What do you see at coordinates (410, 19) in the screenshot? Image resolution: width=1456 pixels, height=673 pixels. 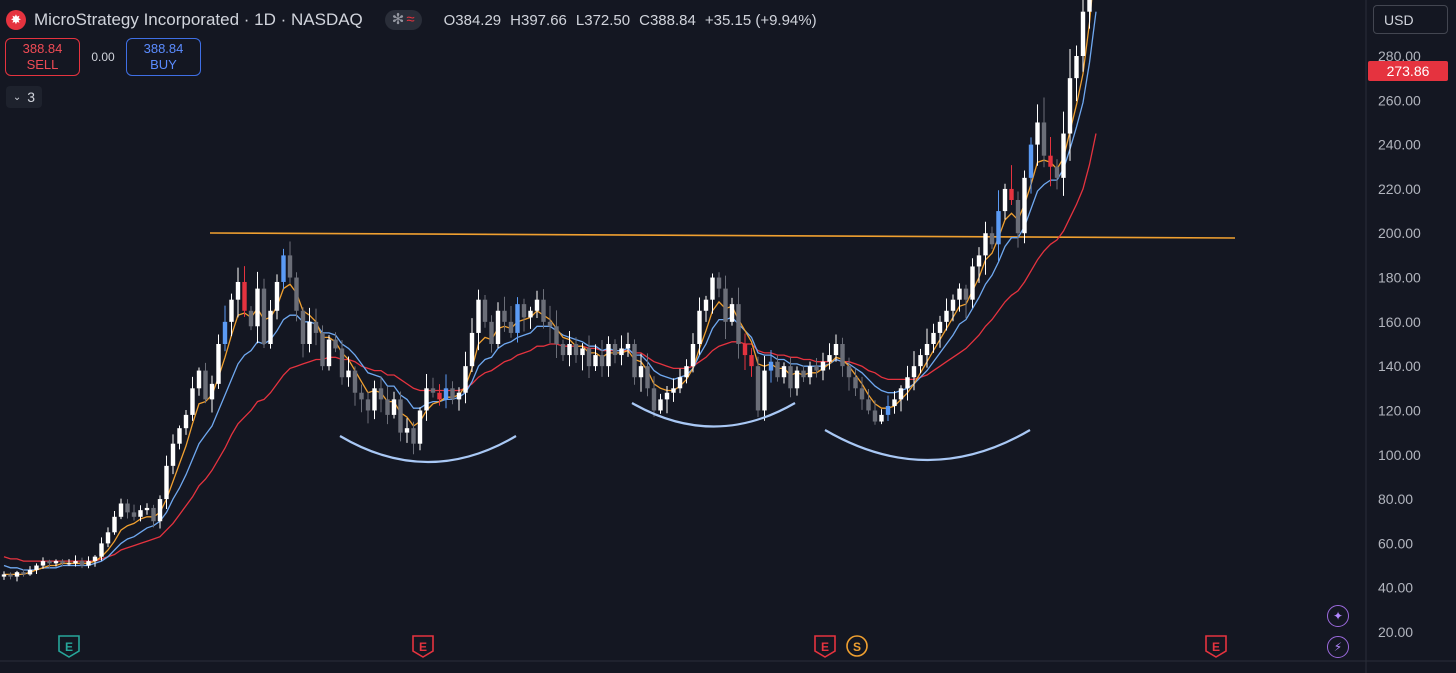 I see `wave-icon: ≈` at bounding box center [410, 19].